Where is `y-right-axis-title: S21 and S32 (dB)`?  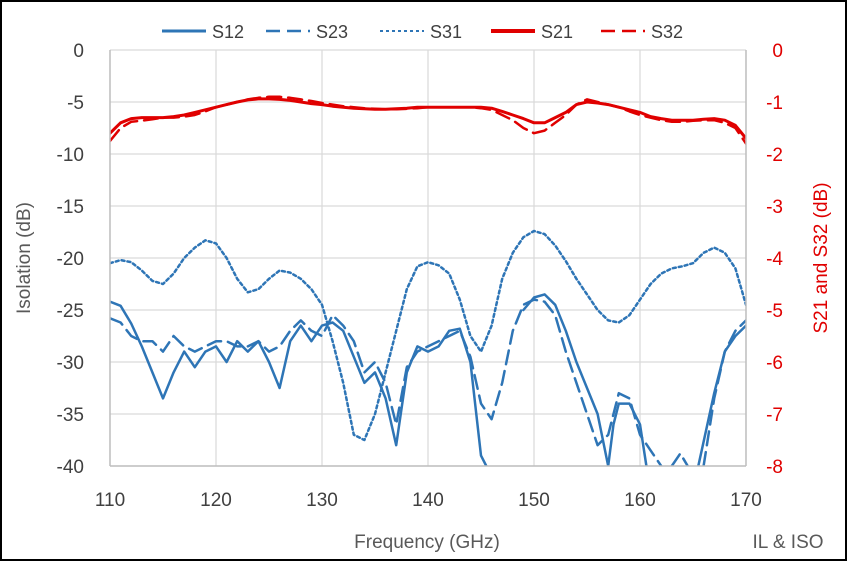 y-right-axis-title: S21 and S32 (dB) is located at coordinates (821, 257).